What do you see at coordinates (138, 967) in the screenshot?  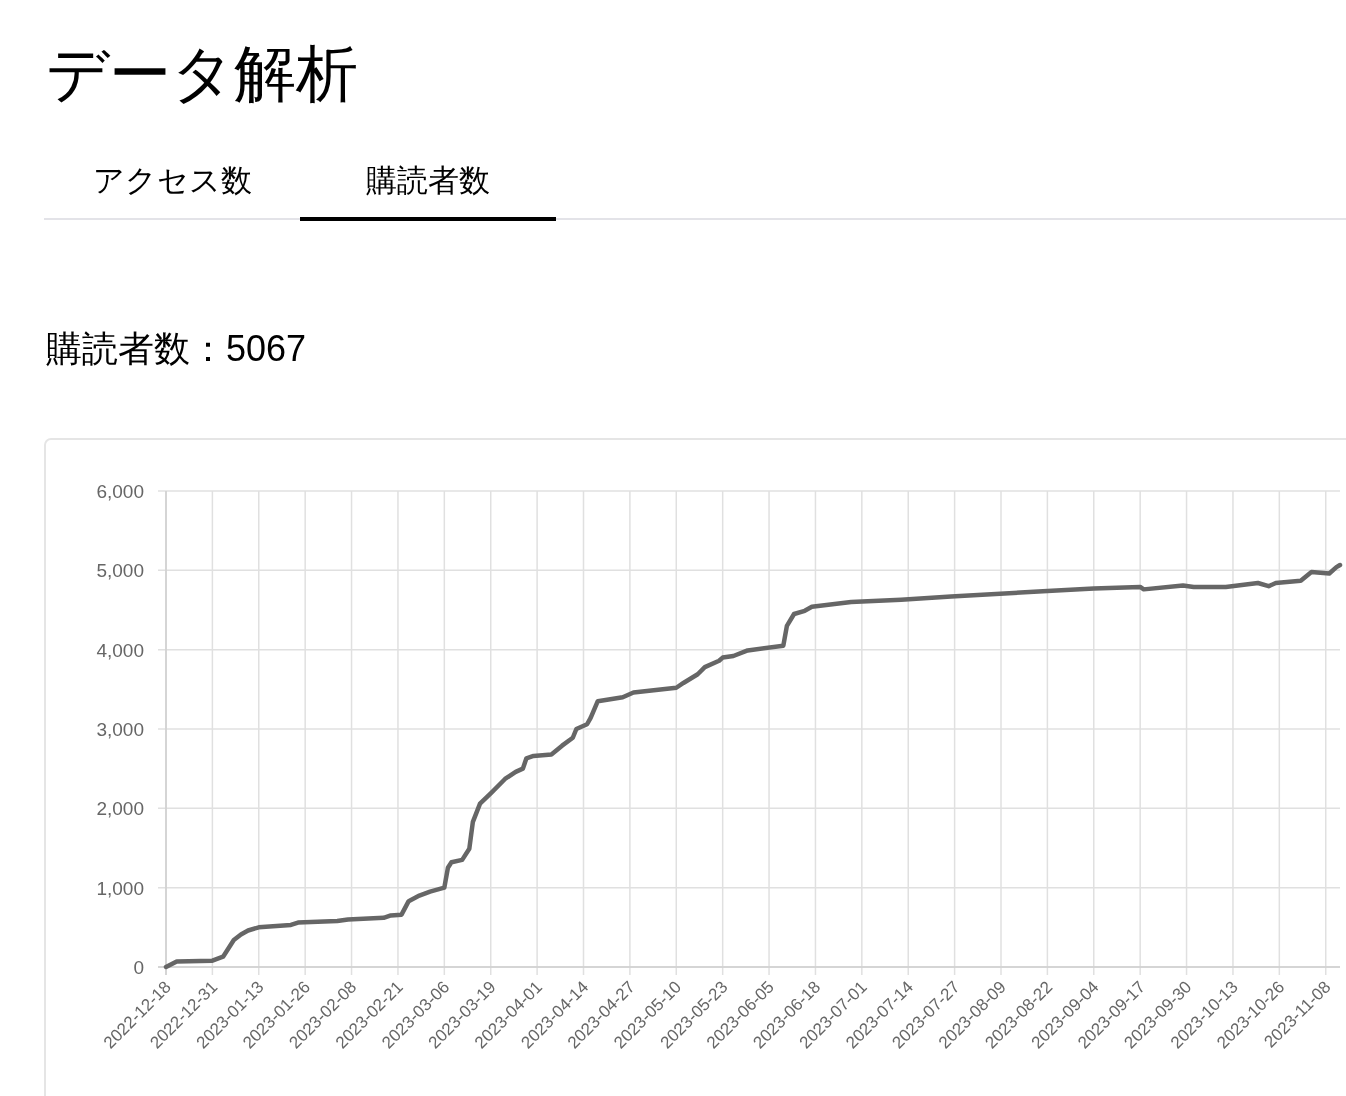 I see `y-tick-label: 0` at bounding box center [138, 967].